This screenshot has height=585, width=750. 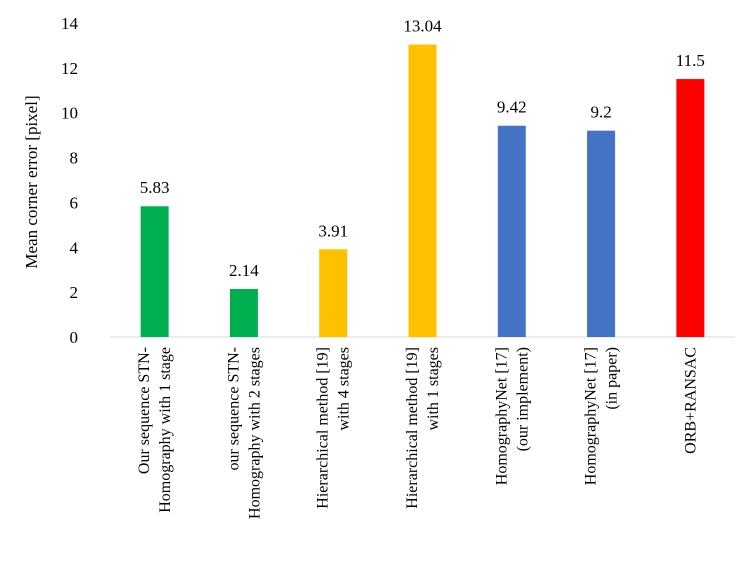 I want to click on y-axis-title: Mean corner error [pixel], so click(x=31, y=181).